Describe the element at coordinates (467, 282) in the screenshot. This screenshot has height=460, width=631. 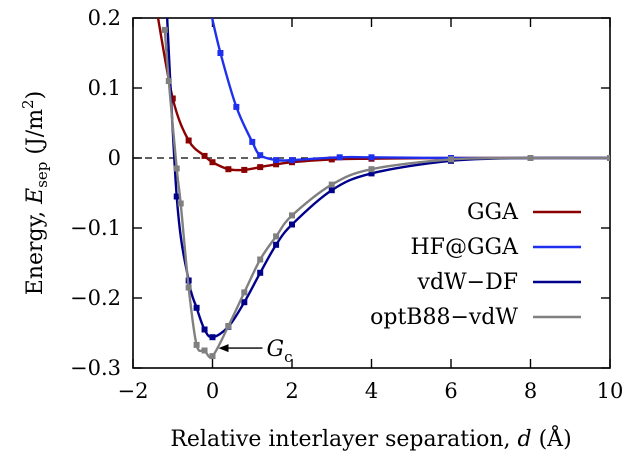
I see `legend-label-vdw-df: vdW−DF` at that location.